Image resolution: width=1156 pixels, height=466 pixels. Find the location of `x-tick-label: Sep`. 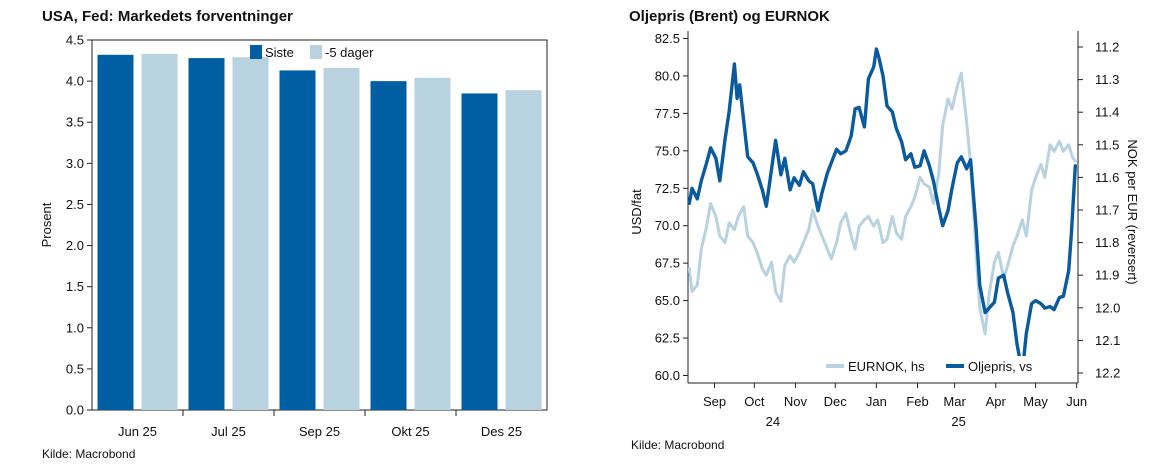

x-tick-label: Sep is located at coordinates (714, 401).